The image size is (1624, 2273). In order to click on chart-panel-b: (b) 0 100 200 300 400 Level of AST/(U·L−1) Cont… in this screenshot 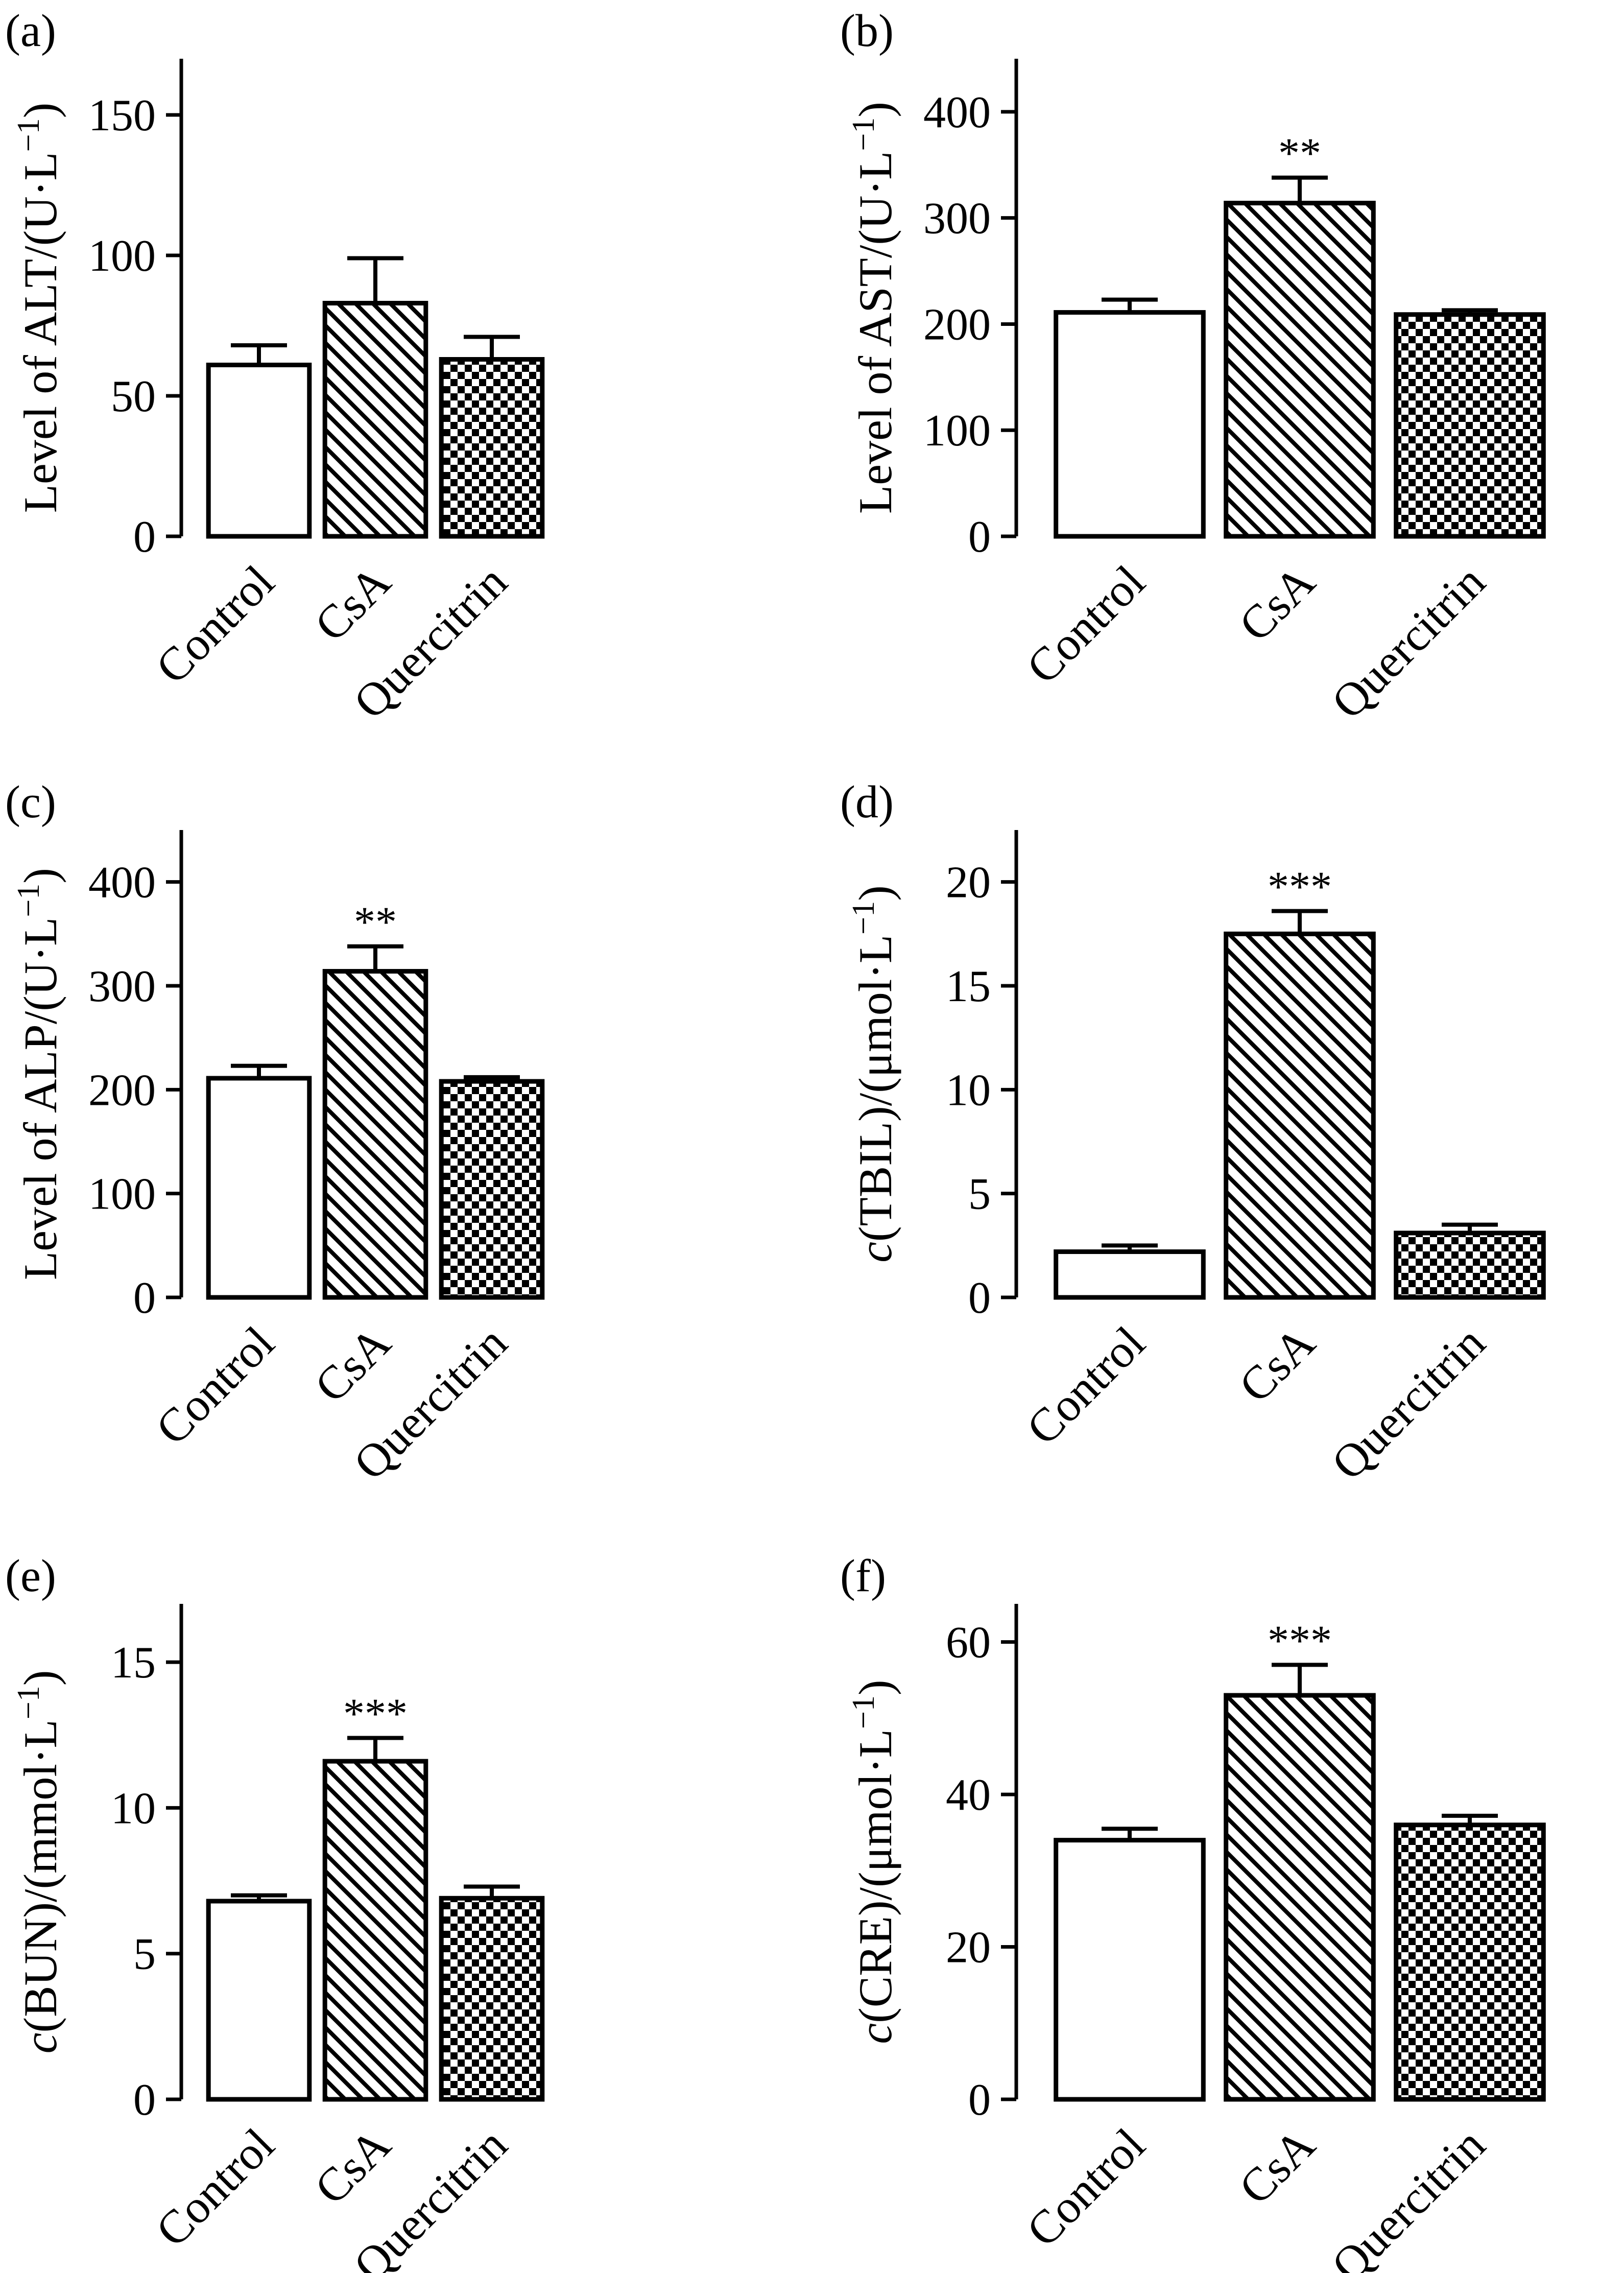, I will do `click(1193, 367)`.